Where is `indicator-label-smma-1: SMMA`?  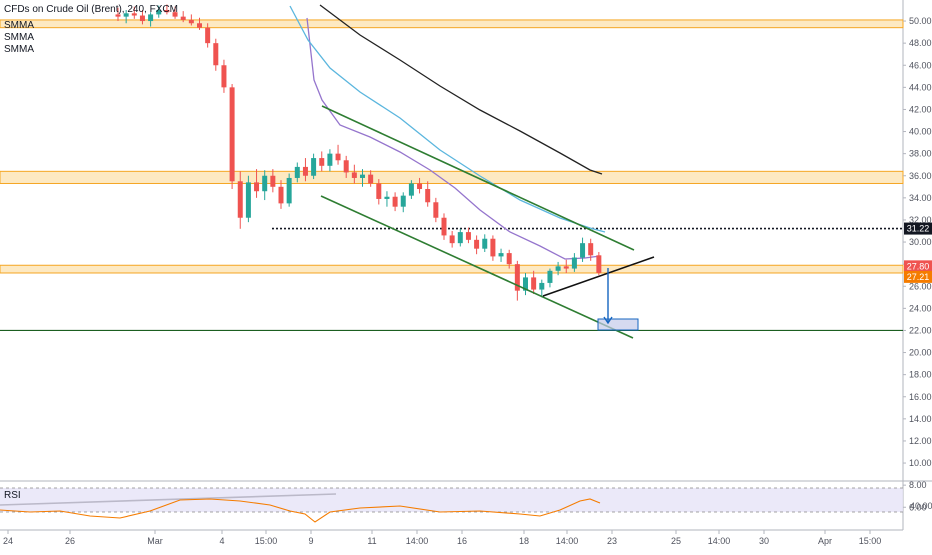 indicator-label-smma-1: SMMA is located at coordinates (19, 25).